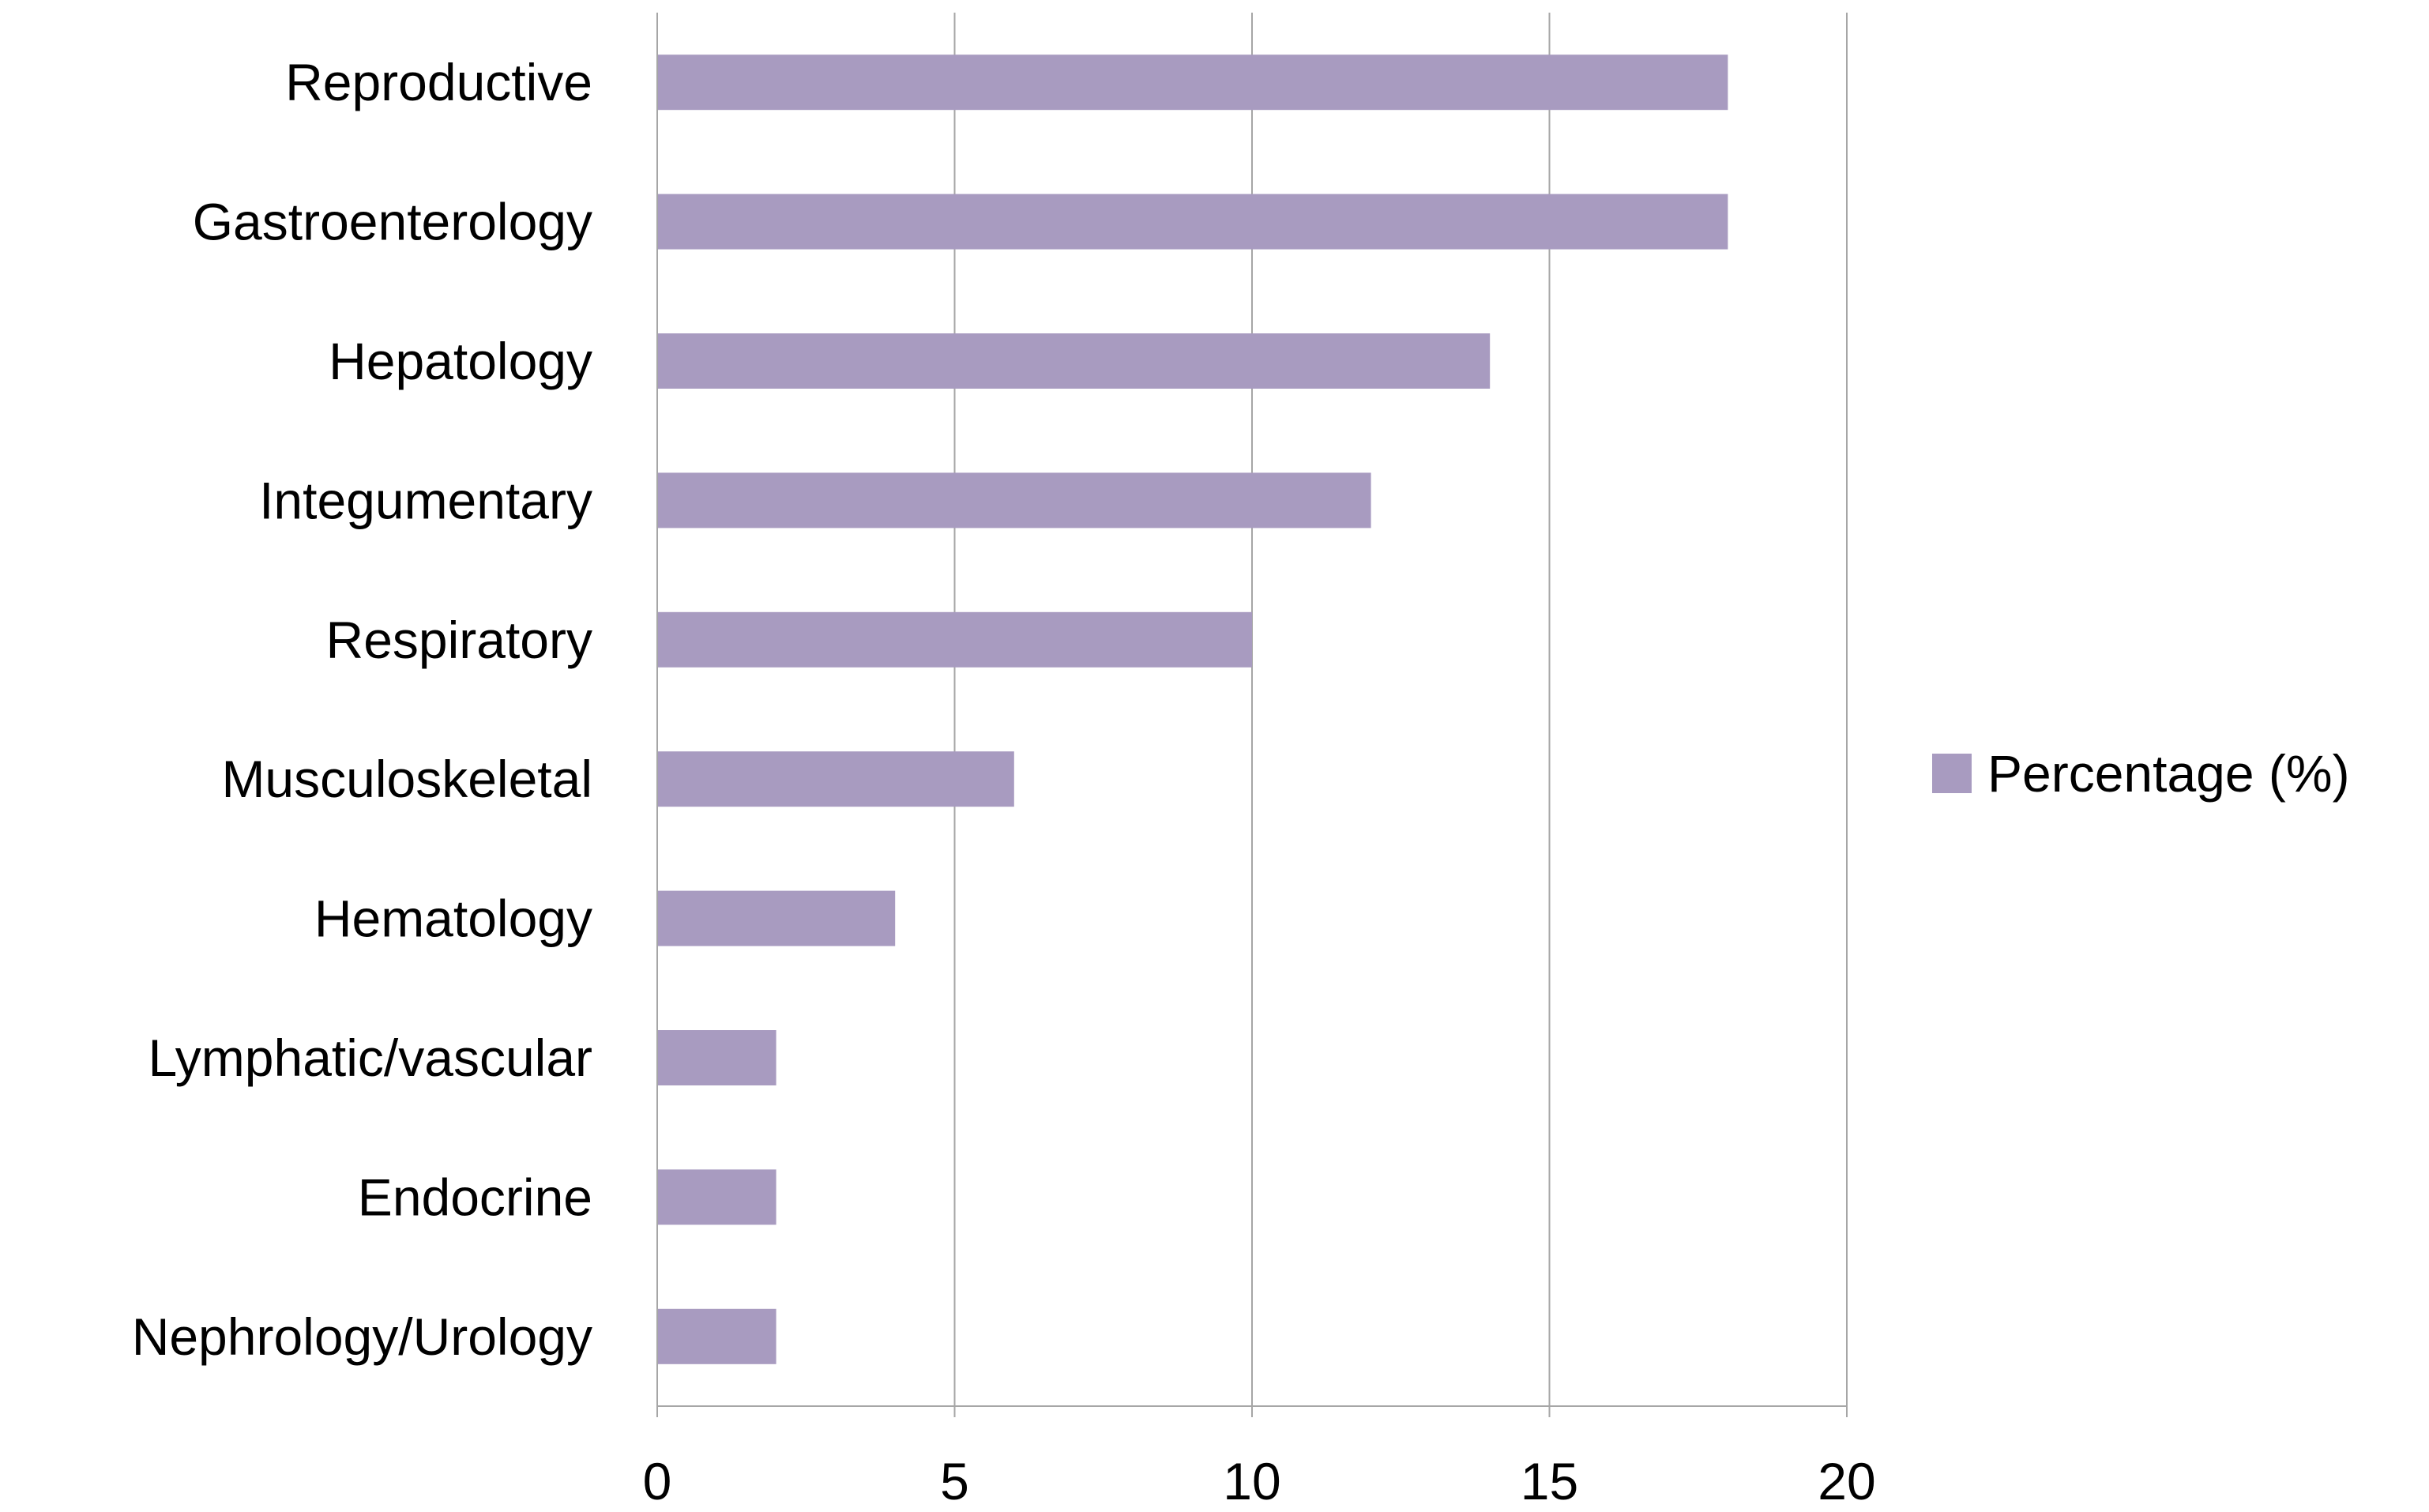  I want to click on x-tick-label: 10, so click(1251, 1481).